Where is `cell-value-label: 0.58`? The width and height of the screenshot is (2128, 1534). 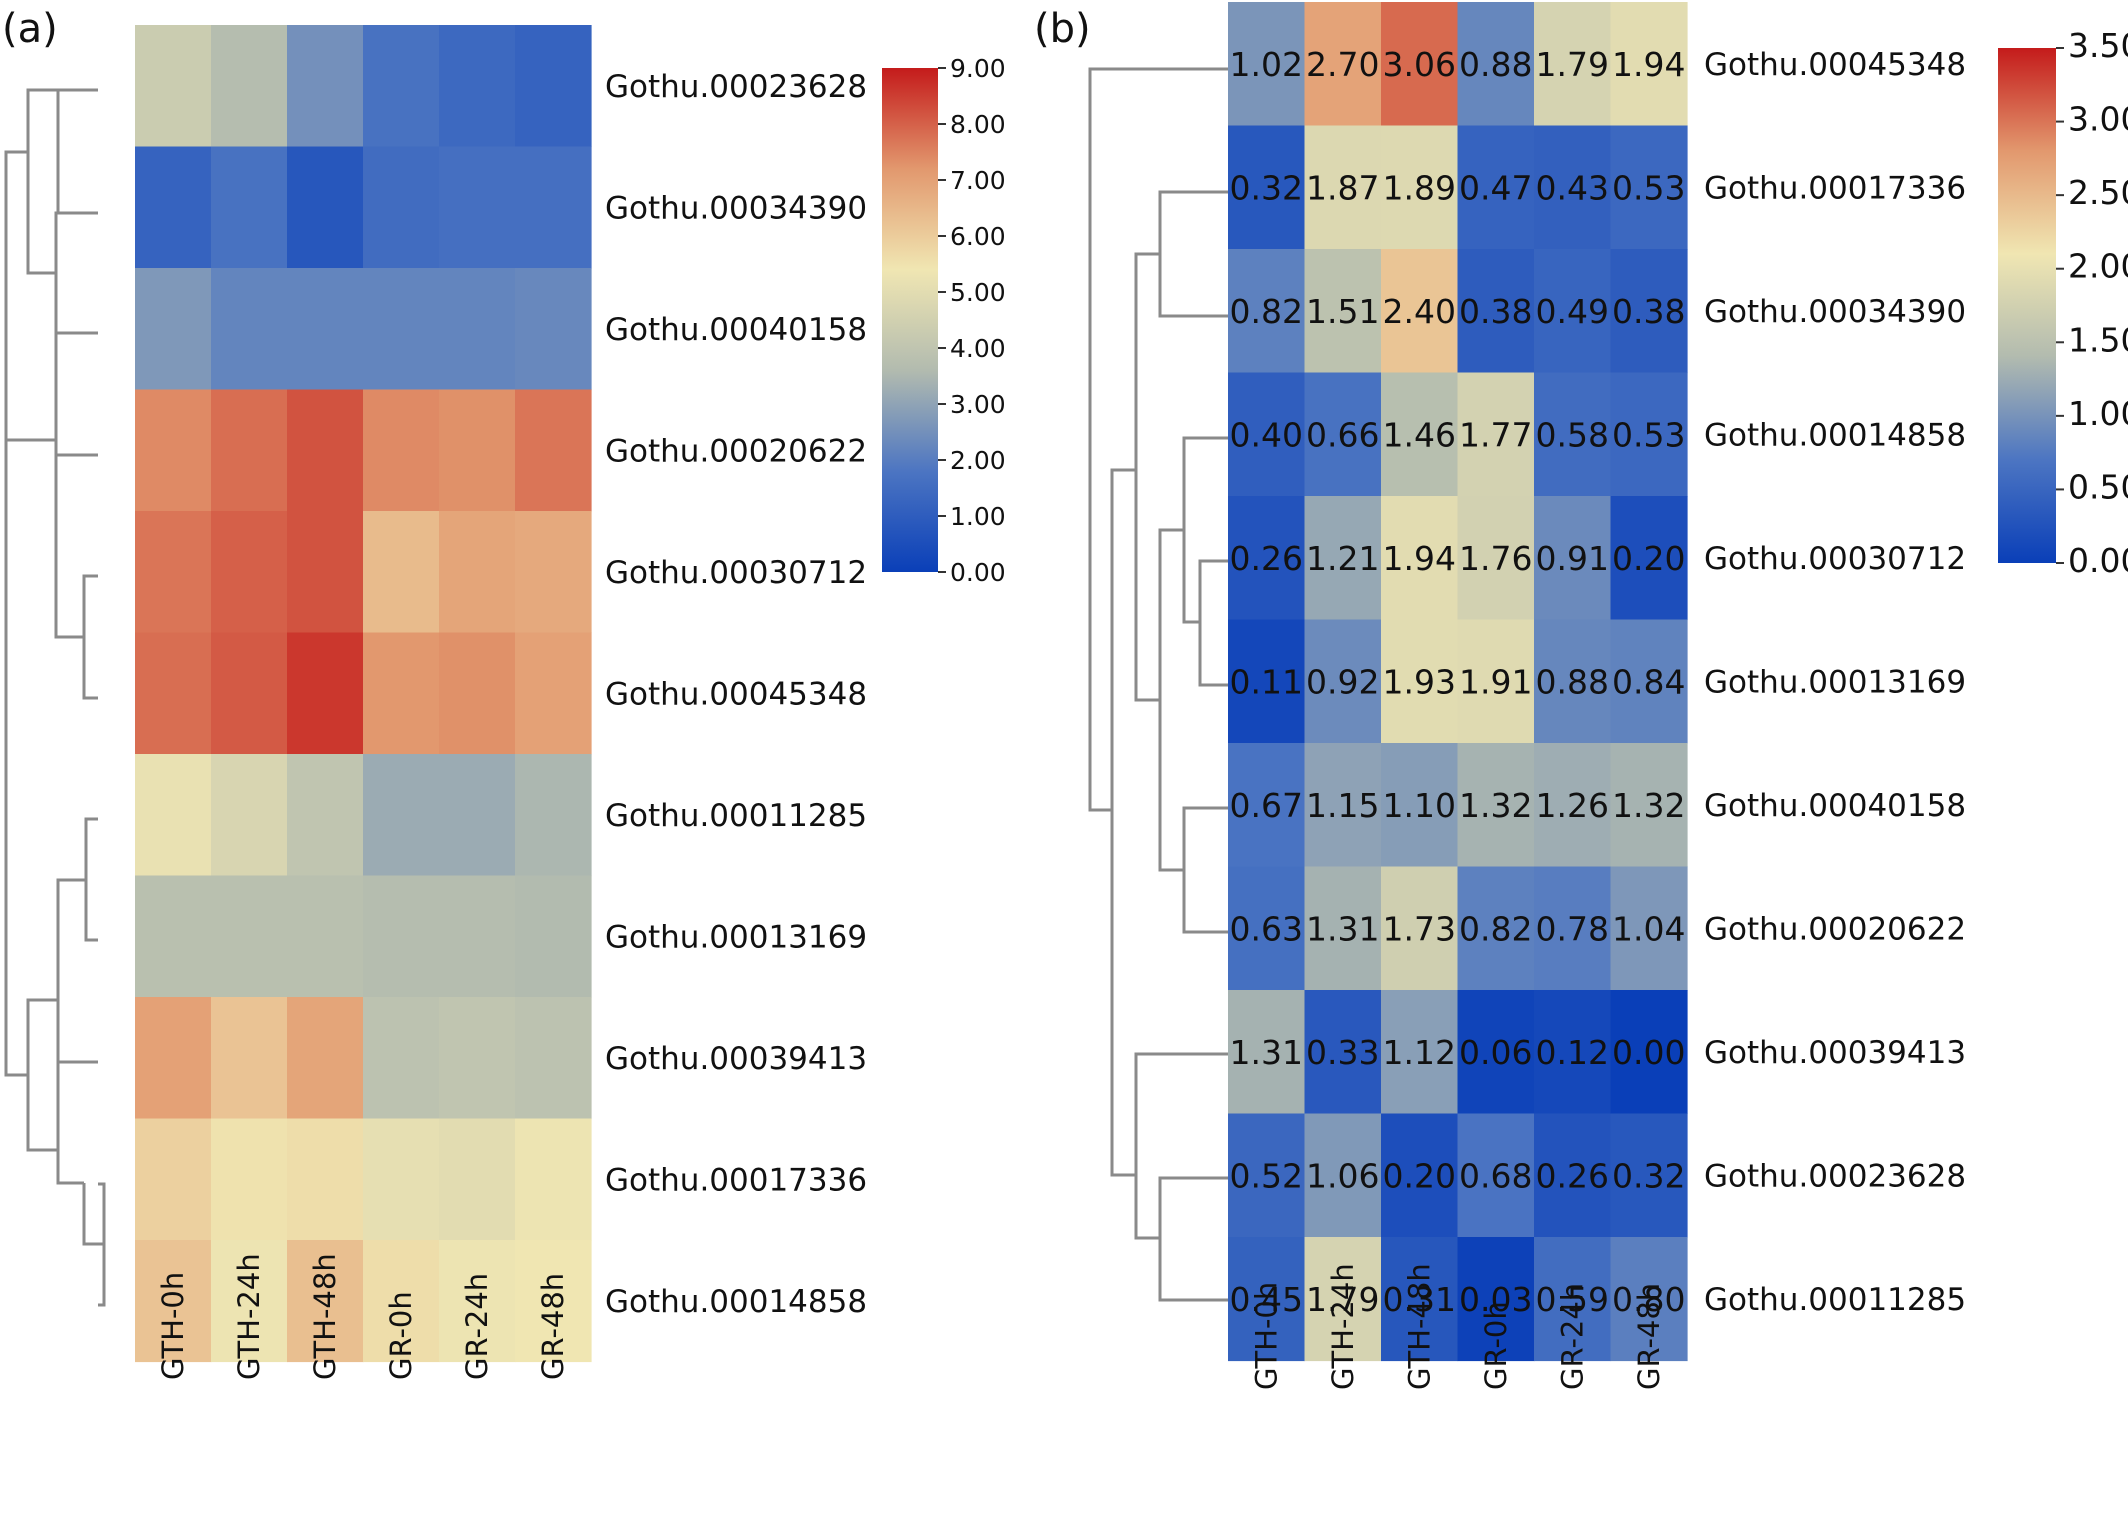 cell-value-label: 0.58 is located at coordinates (1572, 434).